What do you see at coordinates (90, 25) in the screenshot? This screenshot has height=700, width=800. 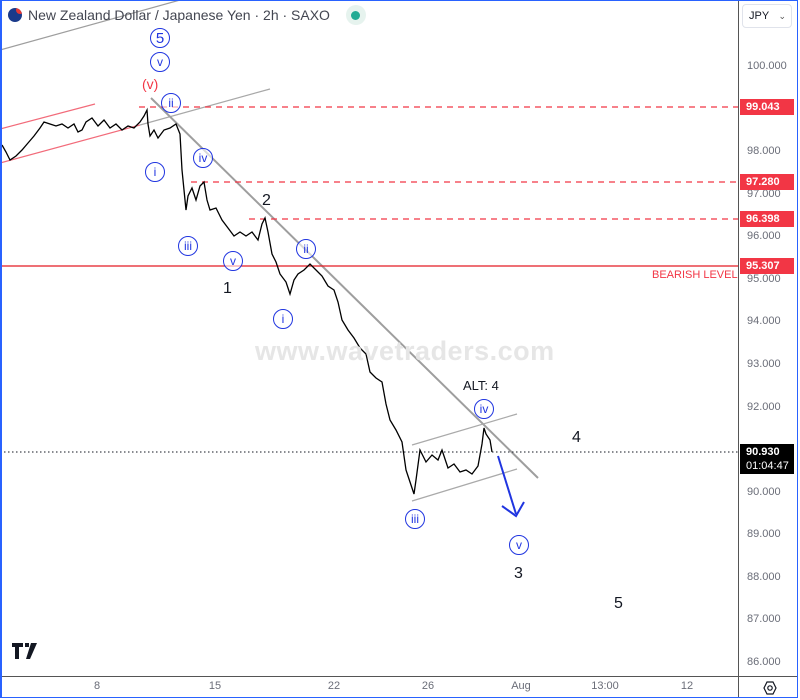 I see `gray-trendline-top` at bounding box center [90, 25].